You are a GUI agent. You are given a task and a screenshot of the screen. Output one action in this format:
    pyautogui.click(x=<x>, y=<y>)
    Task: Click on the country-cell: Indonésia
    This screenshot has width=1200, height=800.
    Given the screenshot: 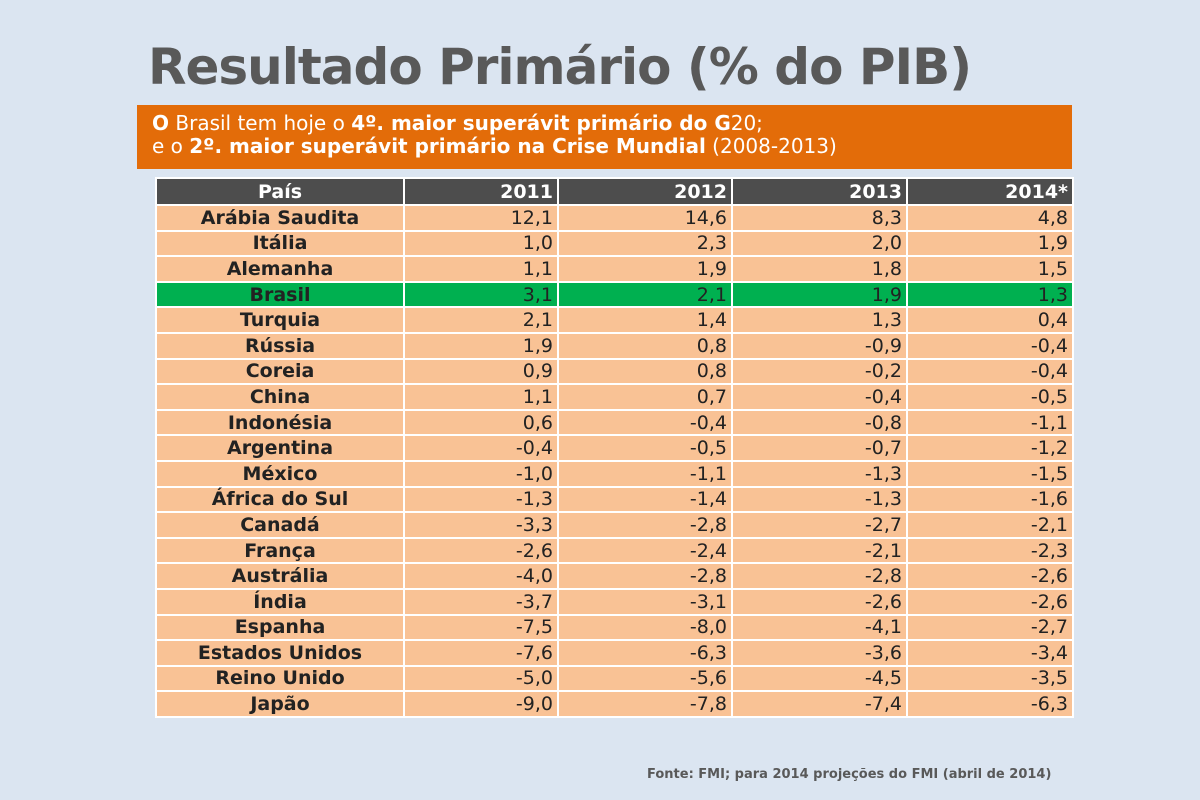 What is the action you would take?
    pyautogui.click(x=280, y=422)
    